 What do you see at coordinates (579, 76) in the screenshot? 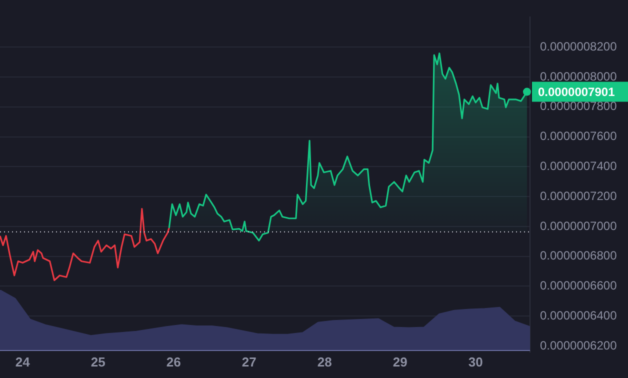
I see `y-tick-label: 0.0000008000` at bounding box center [579, 76].